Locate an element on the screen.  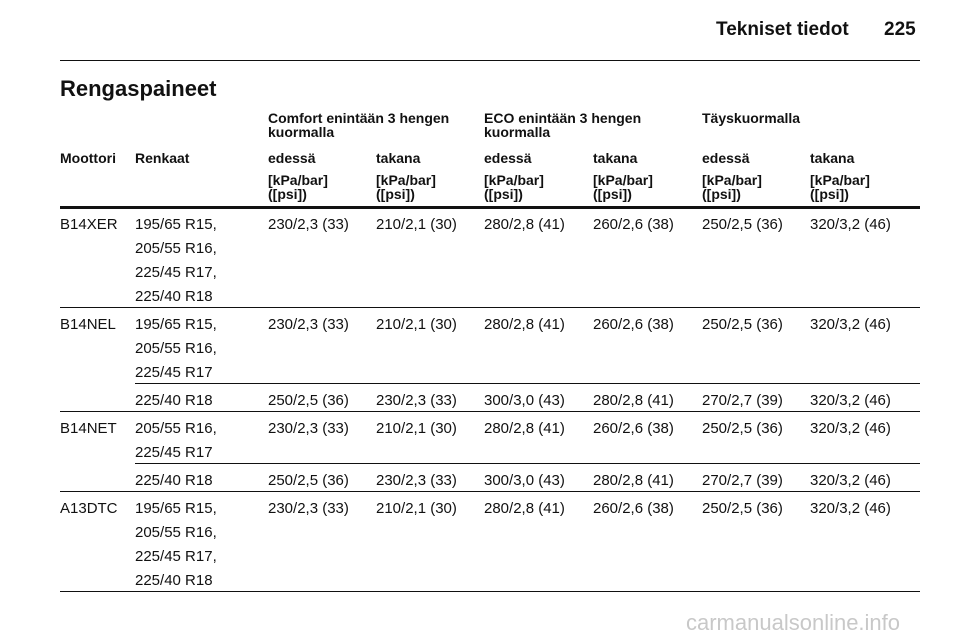
group-header: Täyskuormalla is located at coordinates (751, 118).